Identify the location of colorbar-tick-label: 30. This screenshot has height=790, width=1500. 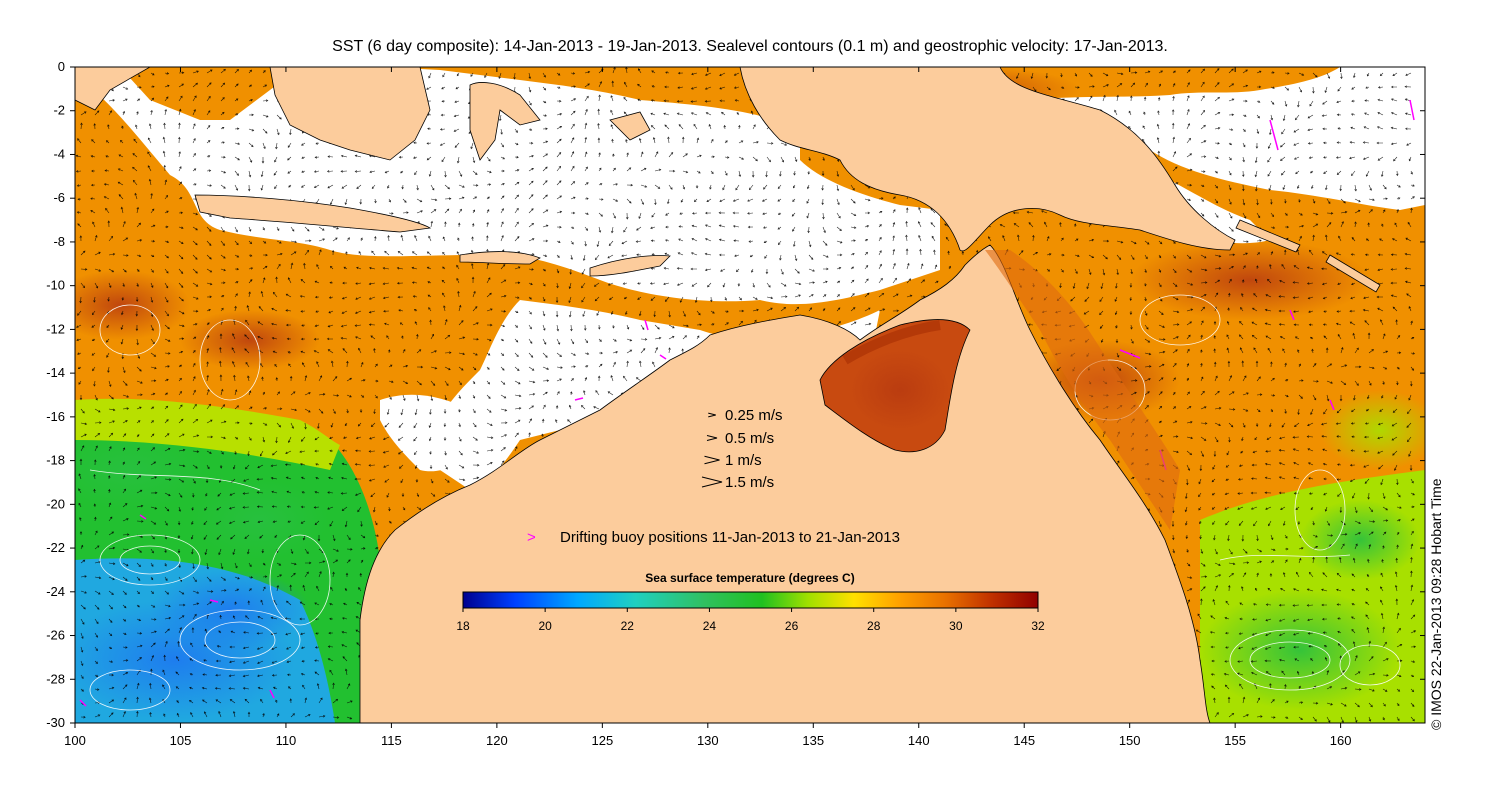
(956, 626).